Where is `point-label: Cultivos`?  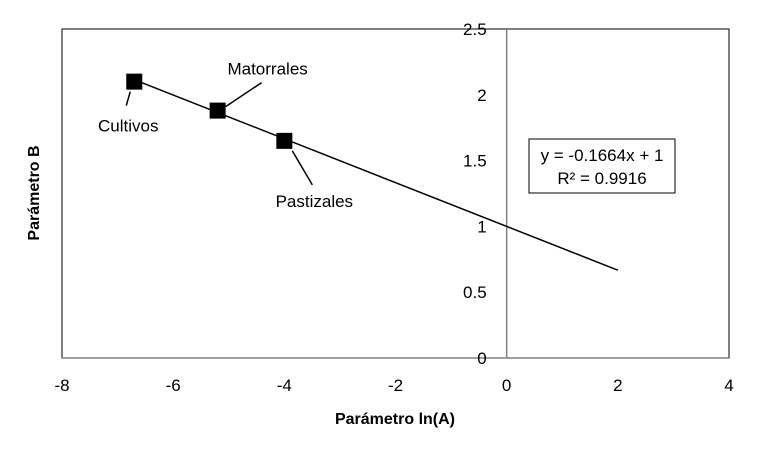
point-label: Cultivos is located at coordinates (128, 126).